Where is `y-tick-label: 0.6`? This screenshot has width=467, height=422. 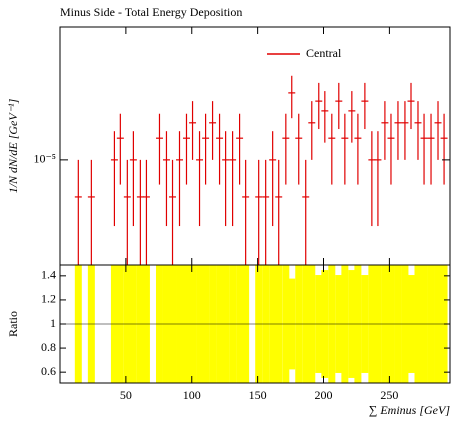 y-tick-label: 0.6 is located at coordinates (48, 371).